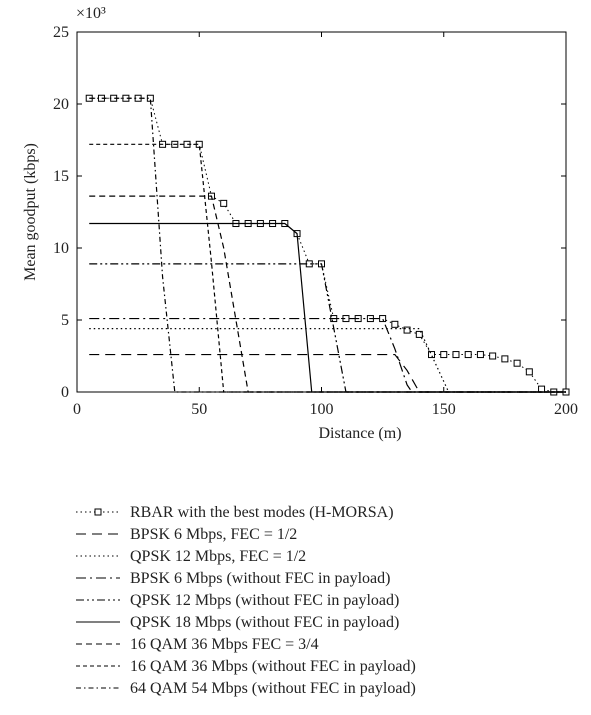 This screenshot has width=591, height=715. I want to click on y-tick-label: 25, so click(61, 32).